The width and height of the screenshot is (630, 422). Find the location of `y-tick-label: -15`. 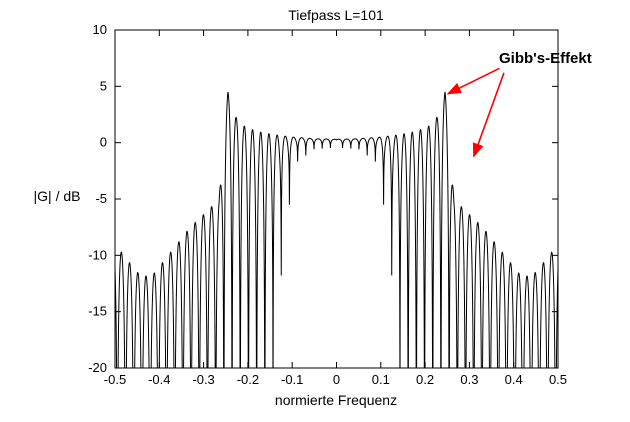

y-tick-label: -15 is located at coordinates (97, 311).